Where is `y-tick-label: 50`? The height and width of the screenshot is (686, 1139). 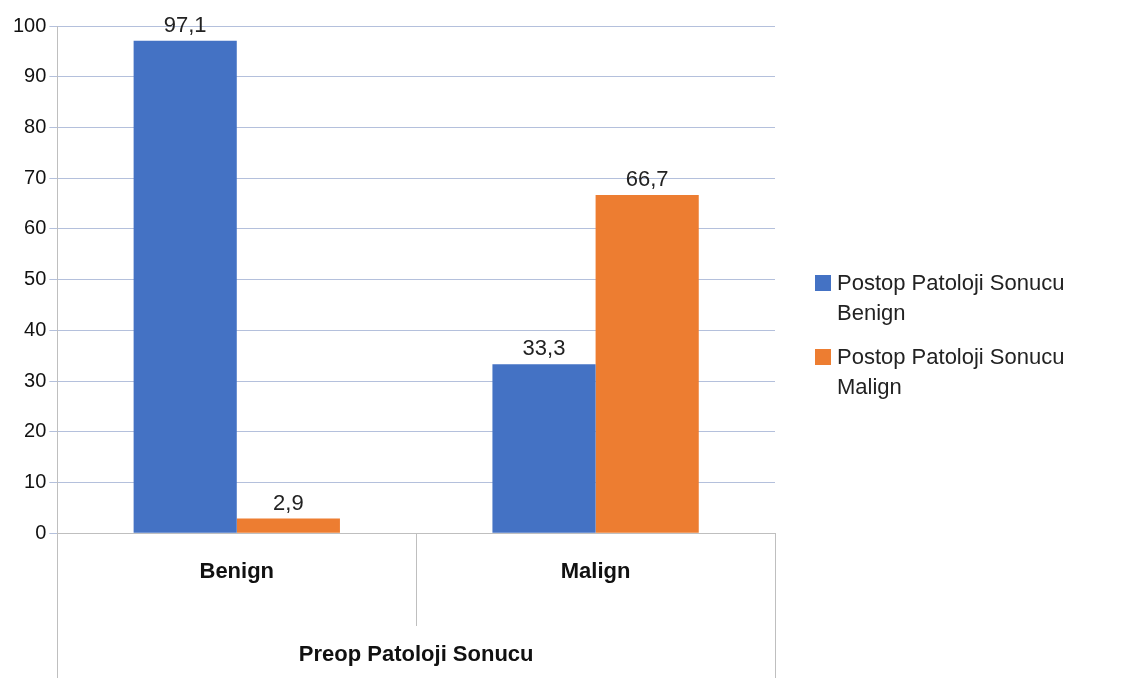
y-tick-label: 50 is located at coordinates (35, 278).